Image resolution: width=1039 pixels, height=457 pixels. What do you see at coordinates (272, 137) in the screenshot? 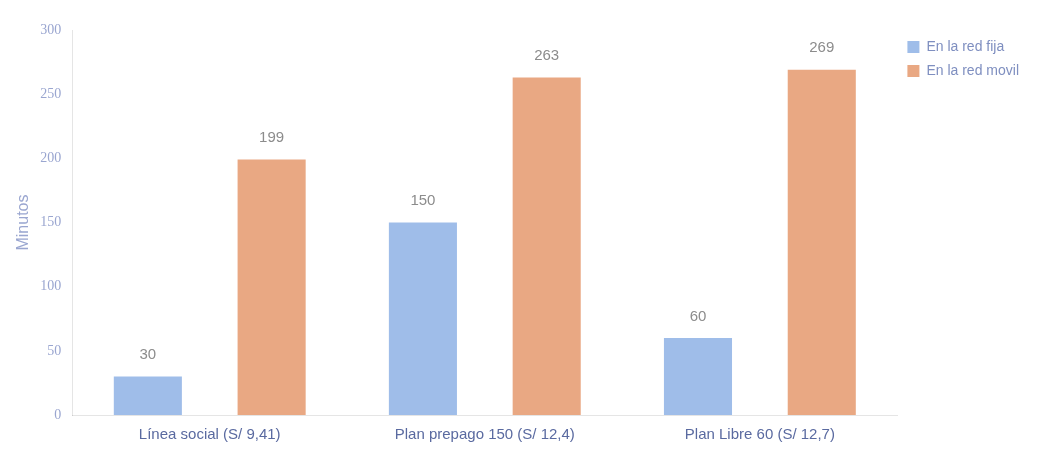
I see `data-label: 199` at bounding box center [272, 137].